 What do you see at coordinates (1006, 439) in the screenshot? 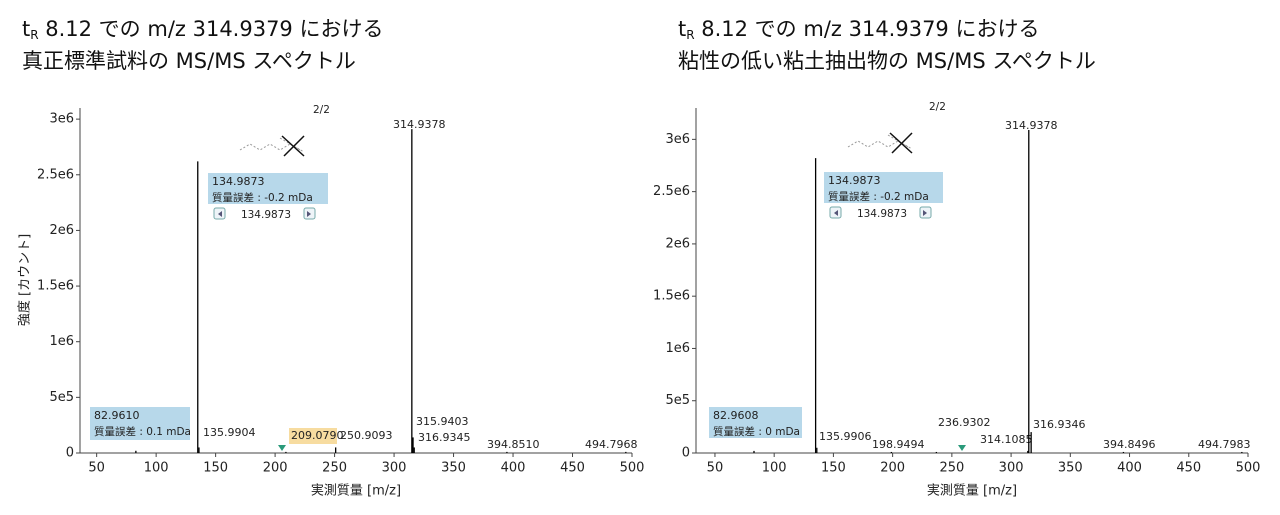
I see `peak-label: 314.1085` at bounding box center [1006, 439].